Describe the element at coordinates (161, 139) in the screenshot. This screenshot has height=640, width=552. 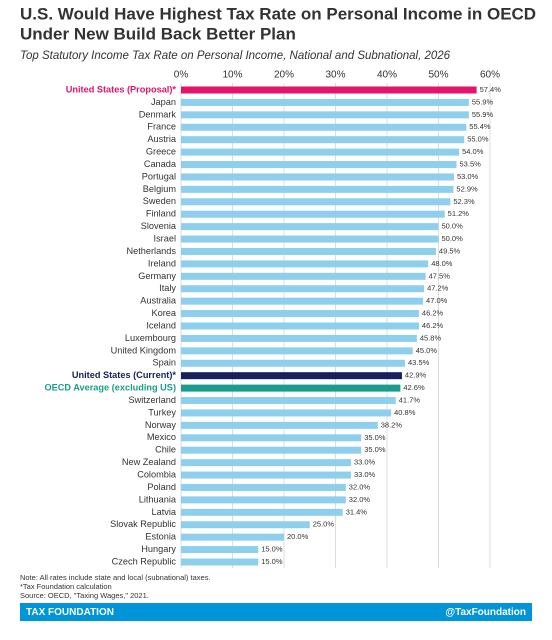
I see `y-tick-label: Austria` at that location.